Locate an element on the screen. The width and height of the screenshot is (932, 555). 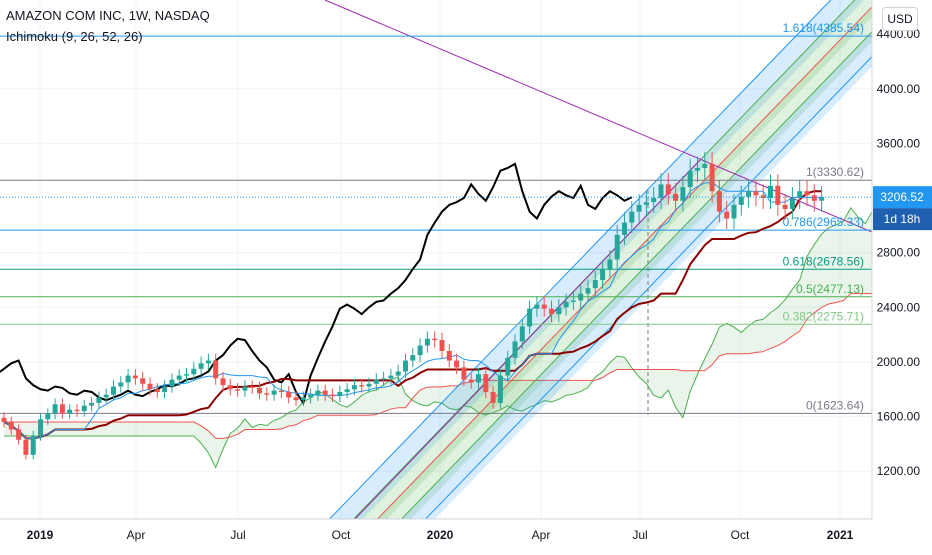
fib-level-label: 0.618(2678.56) is located at coordinates (823, 261).